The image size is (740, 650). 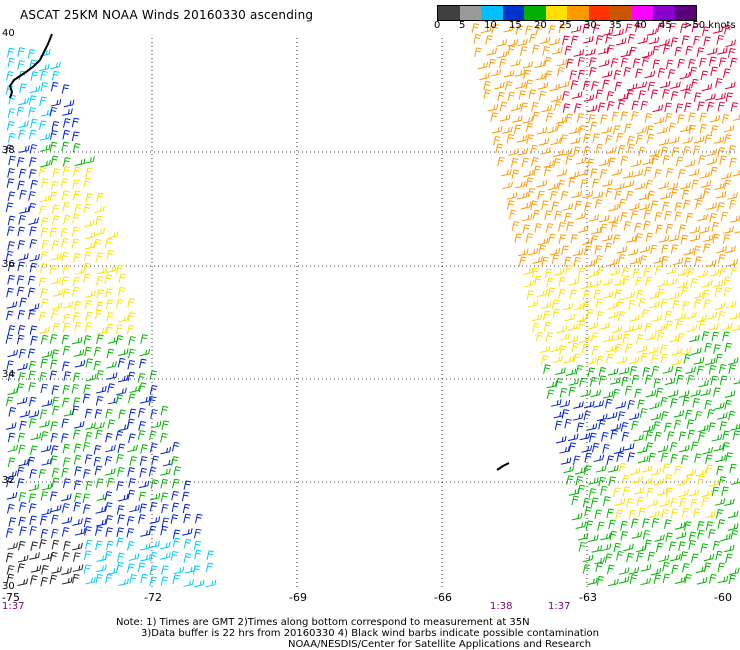 What do you see at coordinates (710, 25) in the screenshot?
I see `legend-label: >50 knots` at bounding box center [710, 25].